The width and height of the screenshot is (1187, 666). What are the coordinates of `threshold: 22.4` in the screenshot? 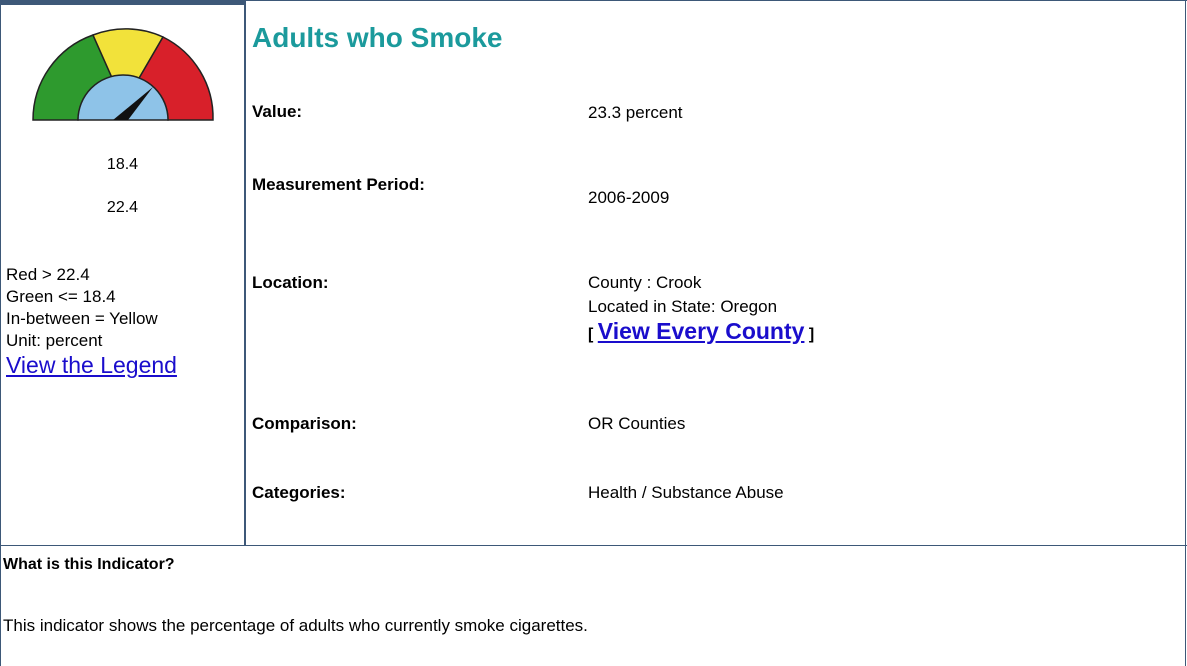 It's located at (122, 207).